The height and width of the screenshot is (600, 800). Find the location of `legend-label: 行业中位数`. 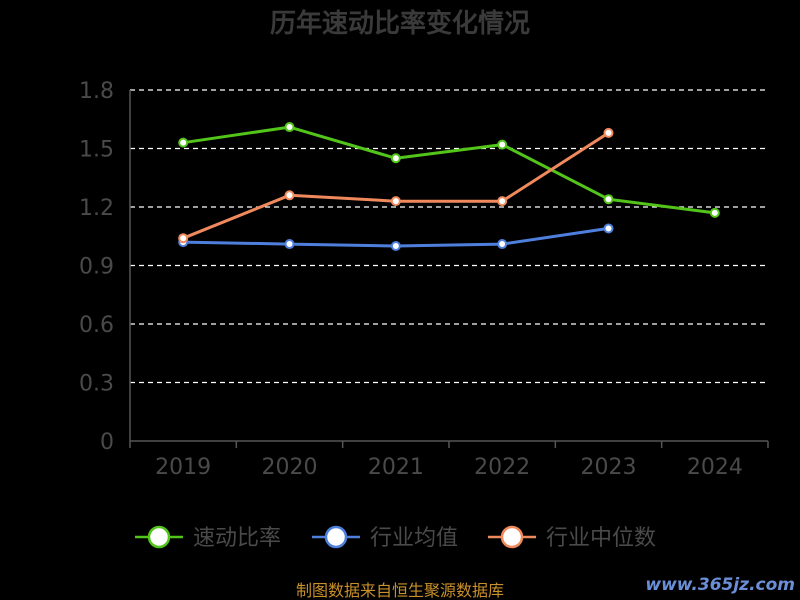

legend-label: 行业中位数 is located at coordinates (601, 538).